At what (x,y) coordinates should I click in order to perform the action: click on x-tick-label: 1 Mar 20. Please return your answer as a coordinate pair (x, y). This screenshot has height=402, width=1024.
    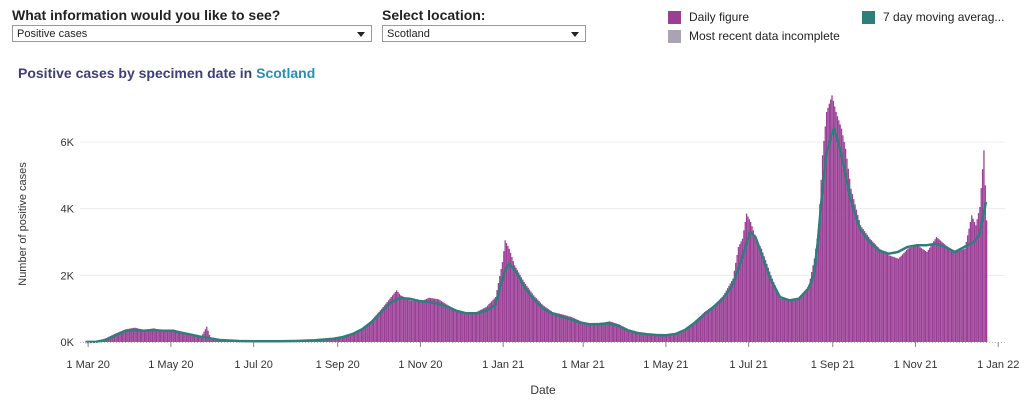
    Looking at the image, I should click on (87, 365).